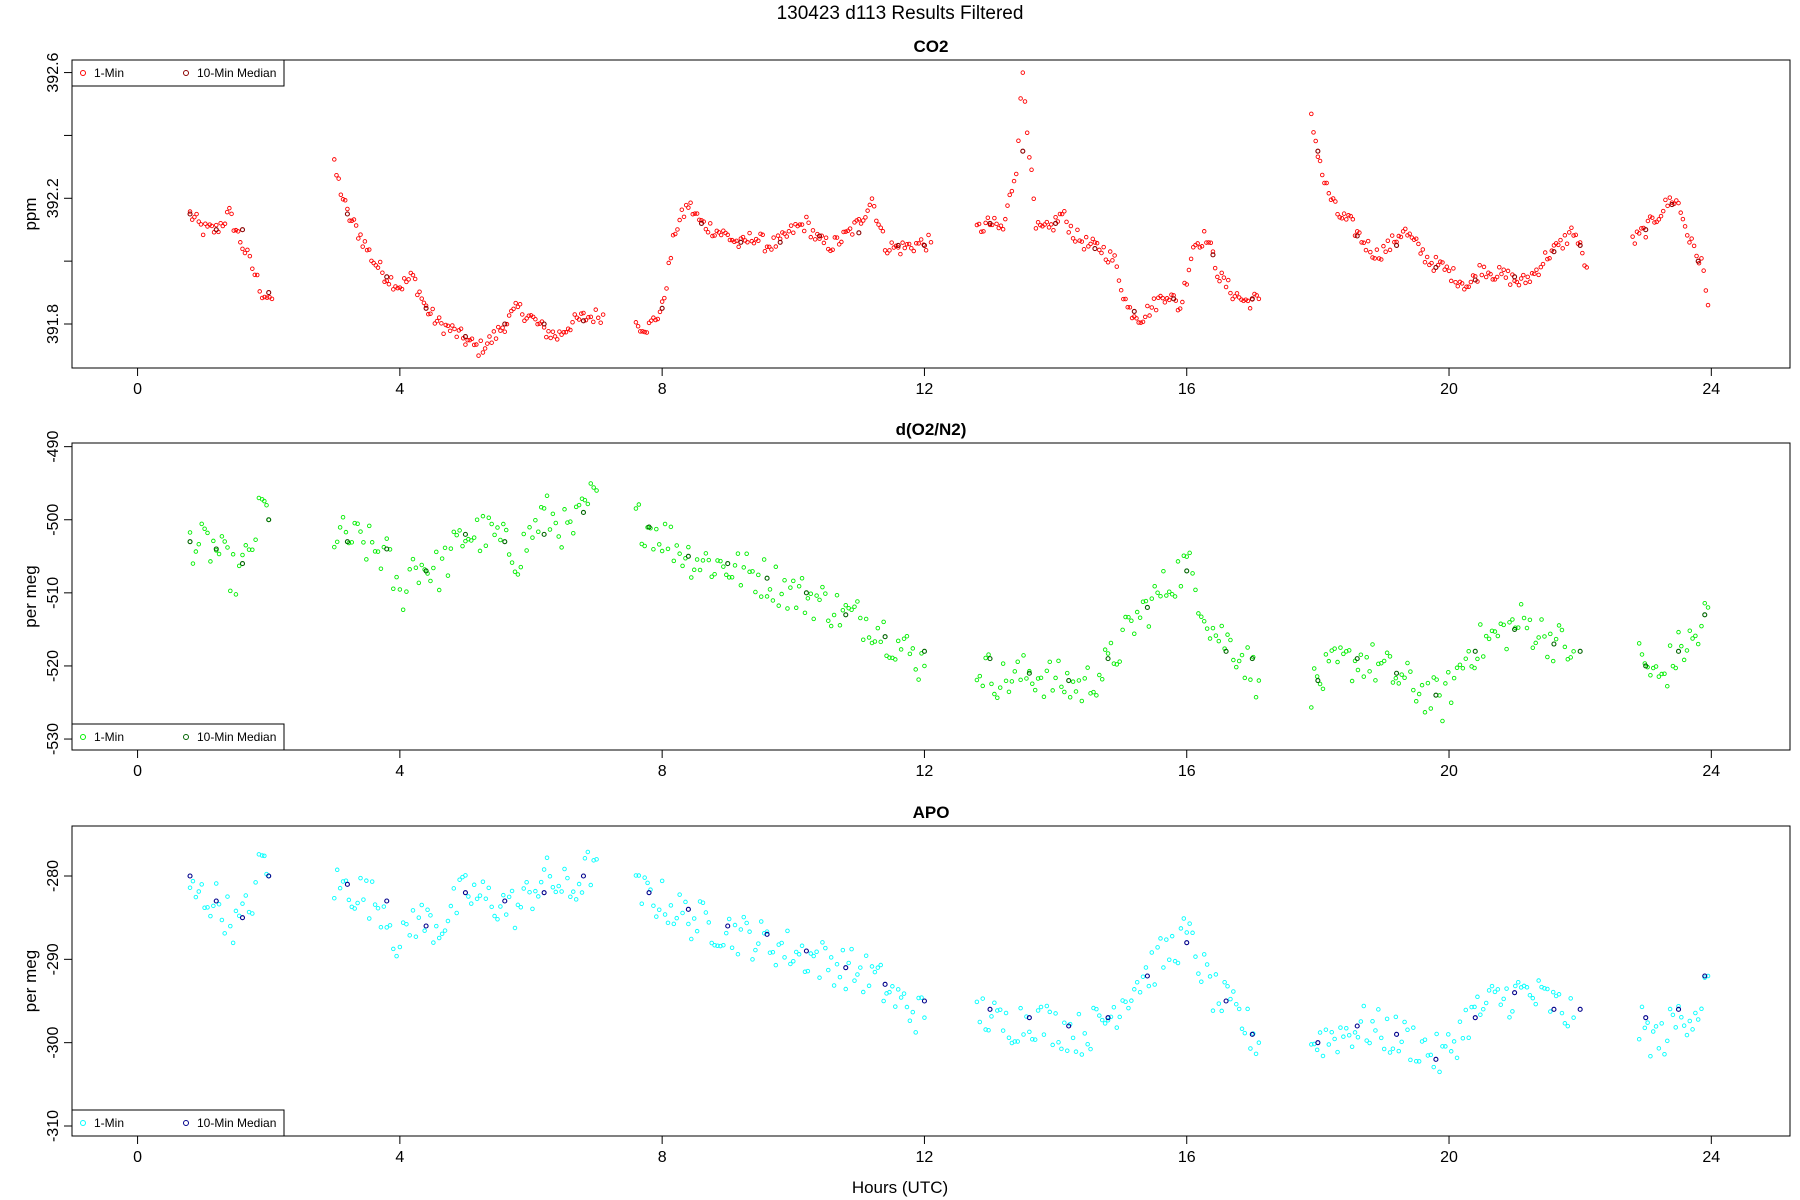 Image resolution: width=1800 pixels, height=1200 pixels. I want to click on co2-x-tick-label: 8, so click(662, 389).